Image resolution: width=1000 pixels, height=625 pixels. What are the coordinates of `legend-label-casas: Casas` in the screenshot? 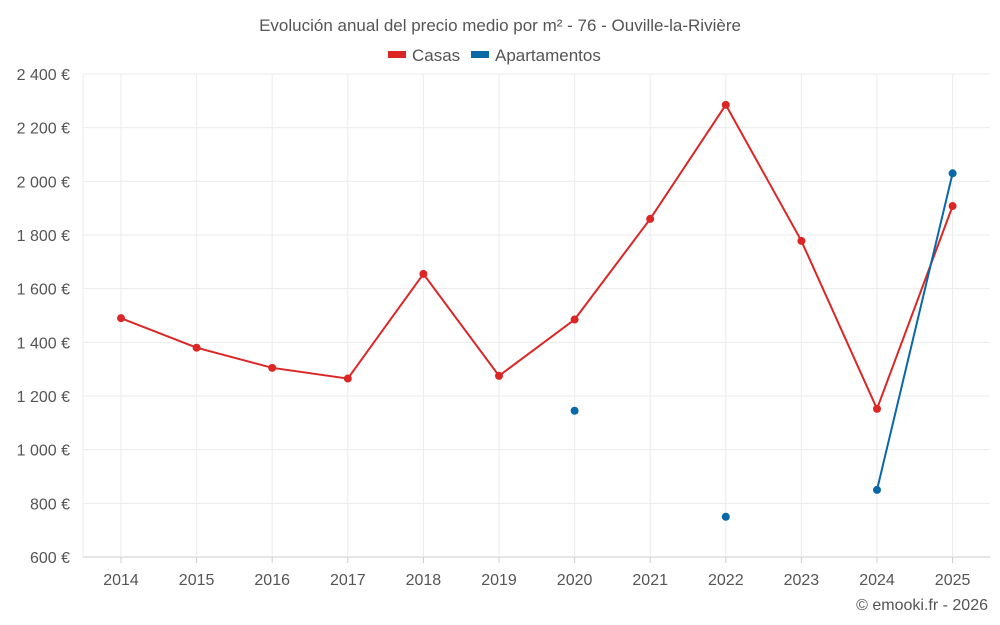 It's located at (436, 55).